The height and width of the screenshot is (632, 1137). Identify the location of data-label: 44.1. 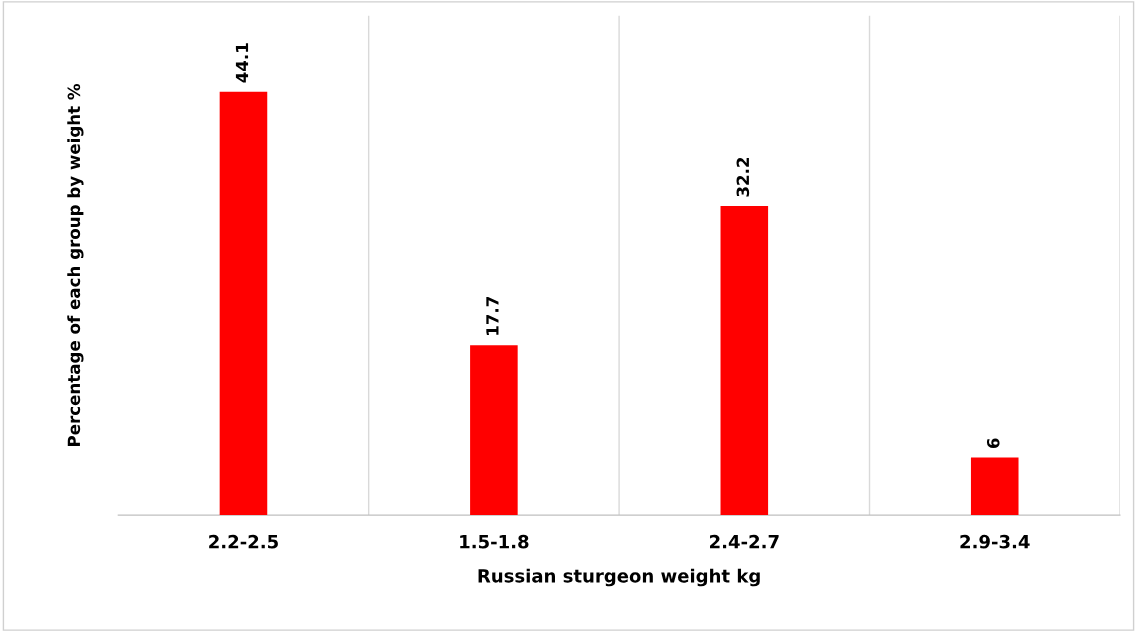
(242, 63).